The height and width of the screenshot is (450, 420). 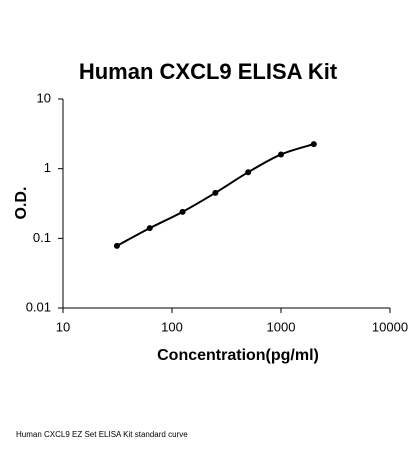 What do you see at coordinates (208, 71) in the screenshot?
I see `chart-title: Human CXCL9 ELISA Kit` at bounding box center [208, 71].